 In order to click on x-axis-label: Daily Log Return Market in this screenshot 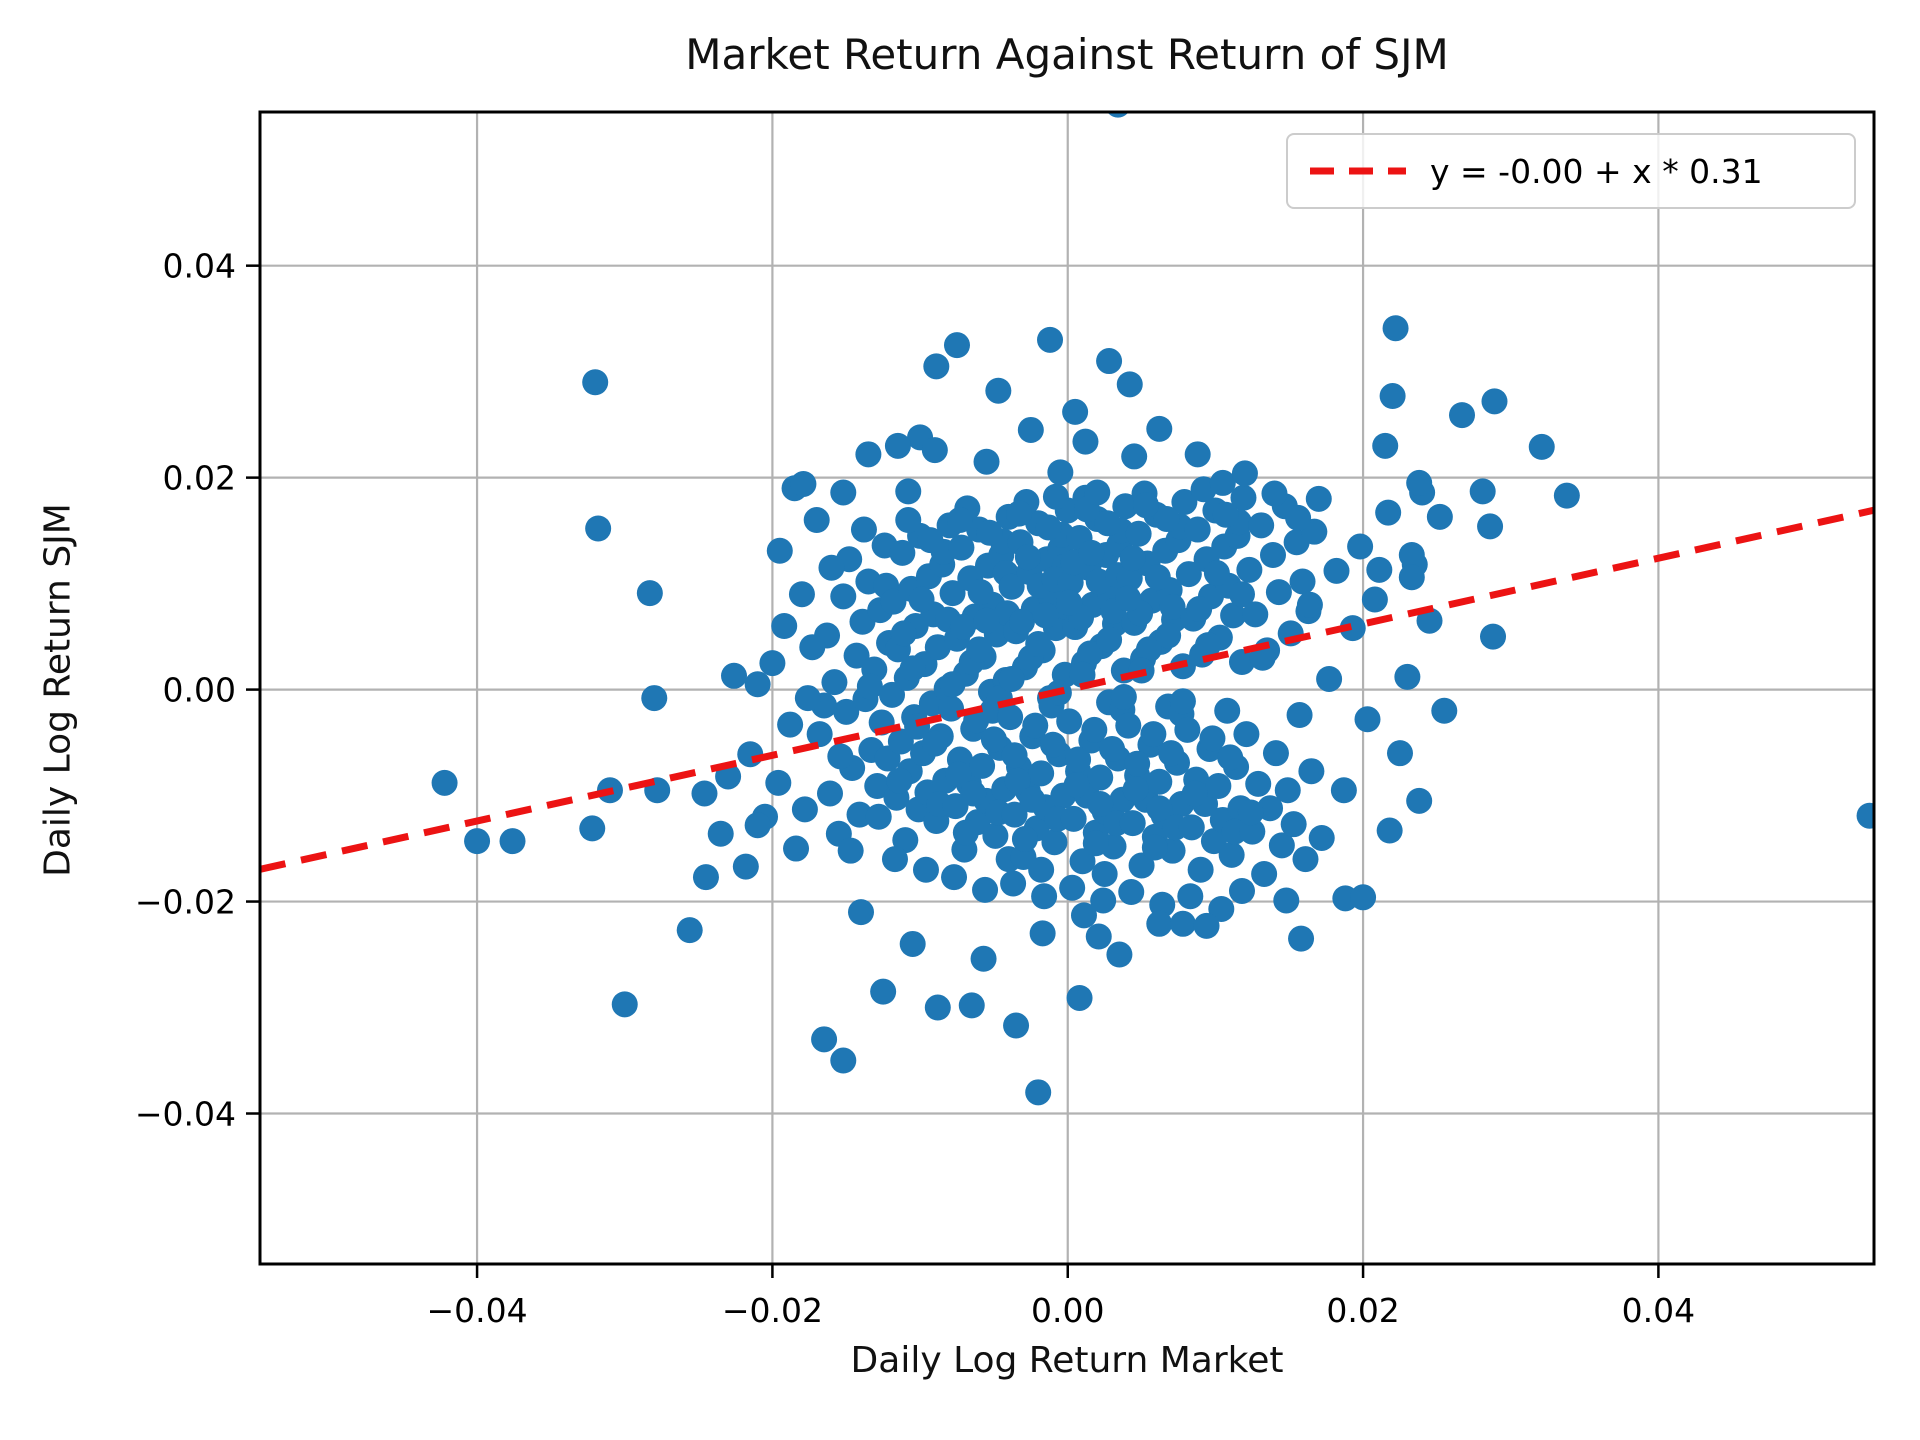, I will do `click(1067, 1360)`.